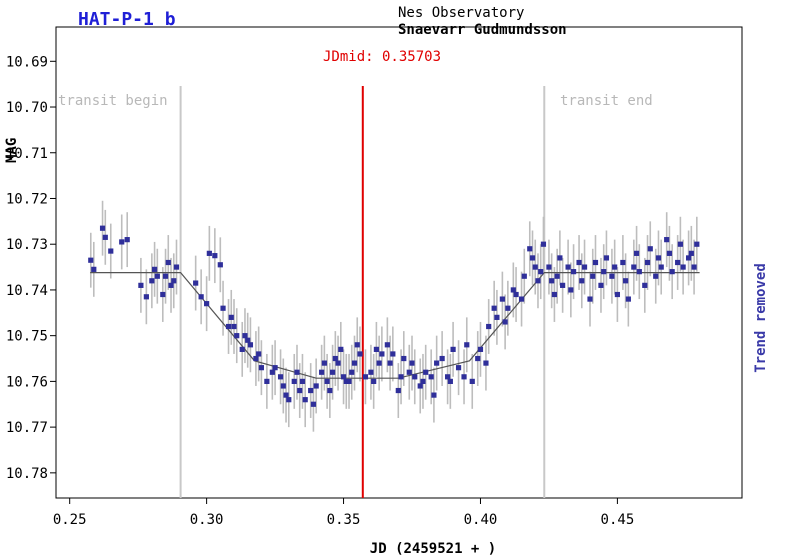 The image size is (800, 560). I want to click on observatory-name: Nes Observatory, so click(461, 13).